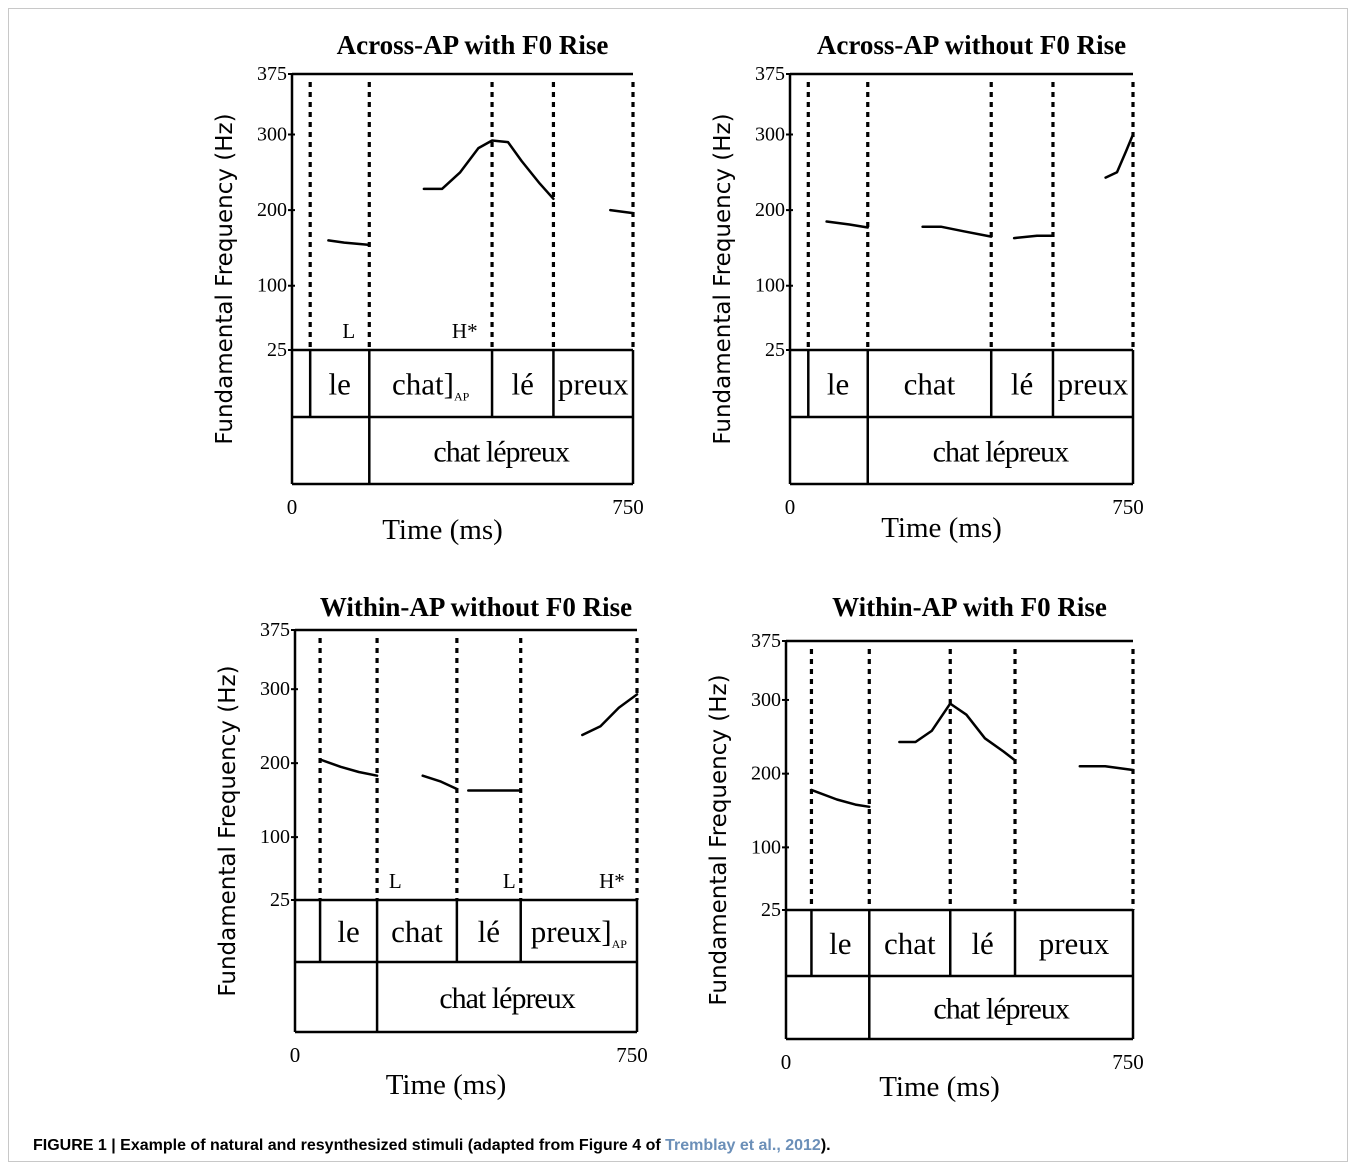 The image size is (1358, 1172). Describe the element at coordinates (825, 1145) in the screenshot. I see `caption-suffix: ).` at that location.